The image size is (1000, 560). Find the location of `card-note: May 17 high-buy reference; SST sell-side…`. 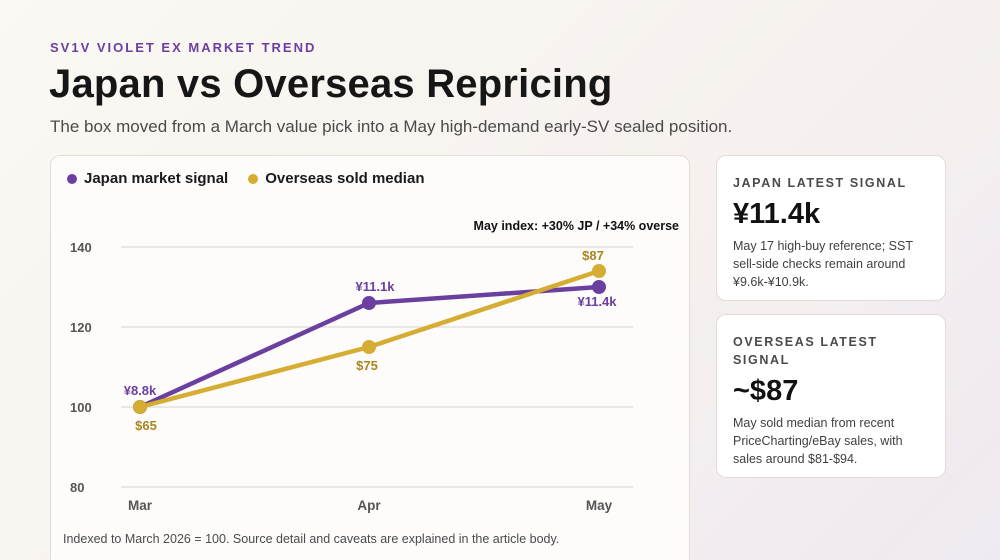

card-note: May 17 high-buy reference; SST sell-side… is located at coordinates (823, 264).